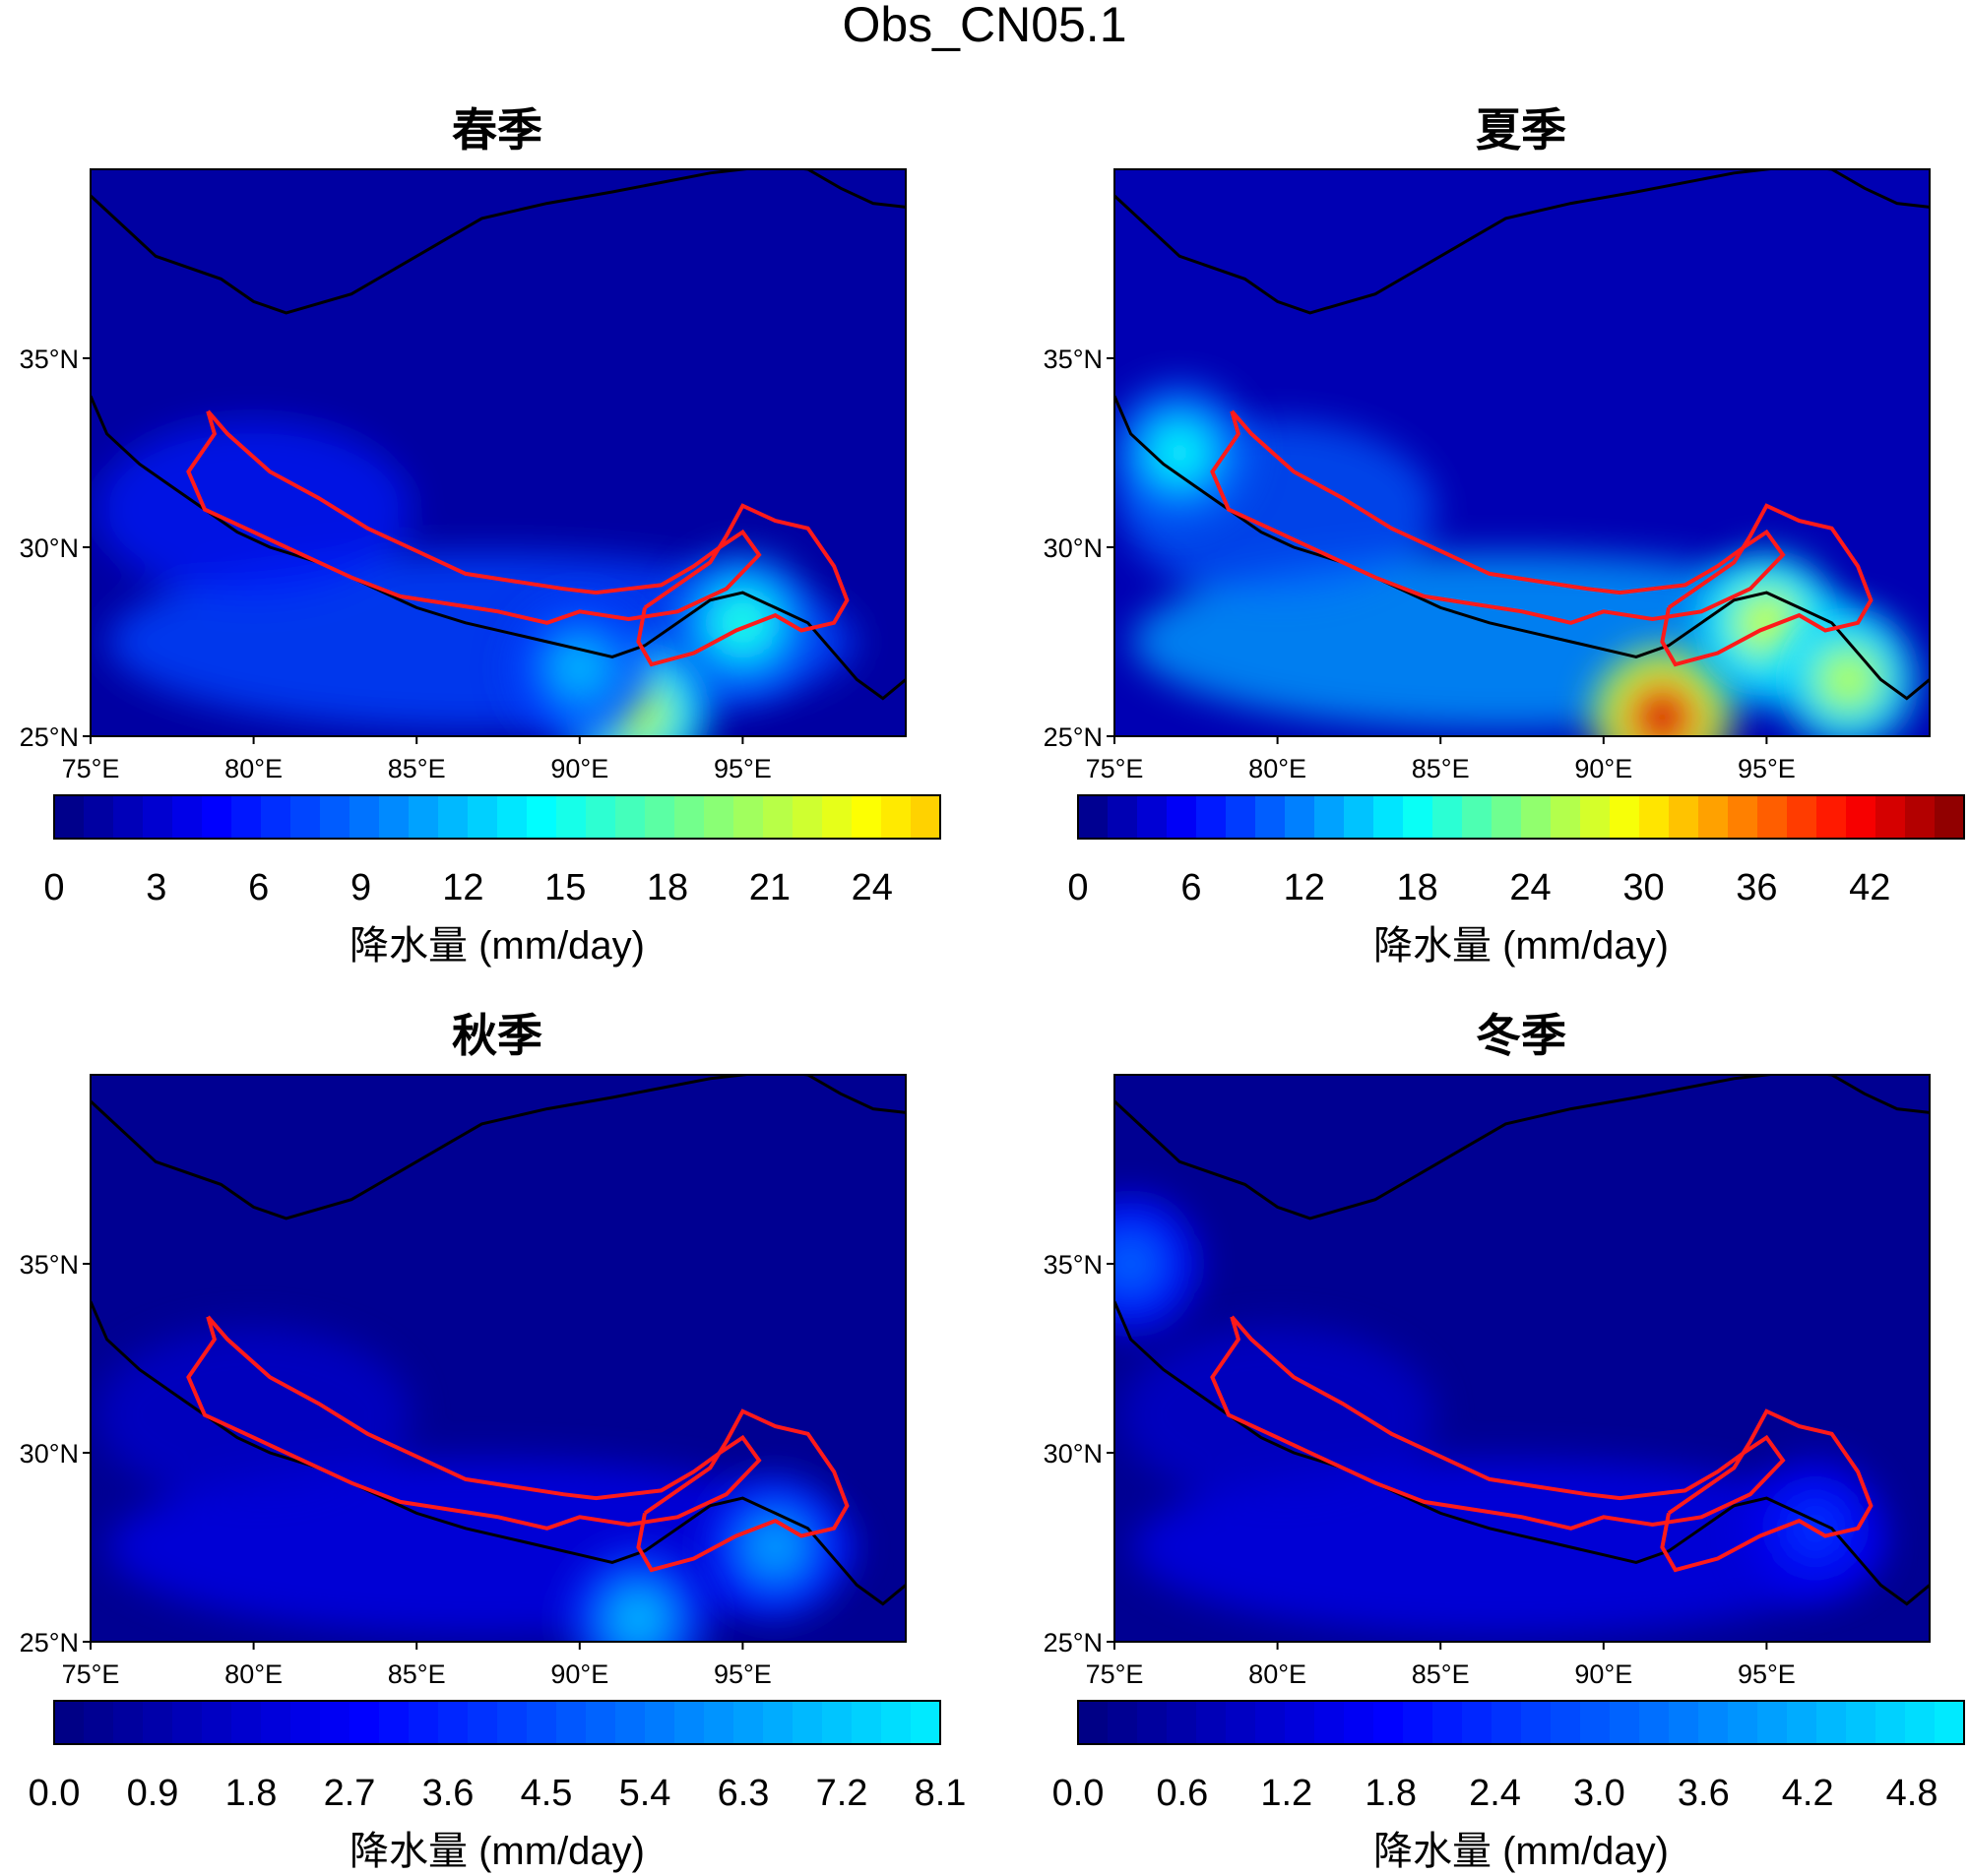 The image size is (1969, 1876). I want to click on panel-title: 秋季, so click(497, 1035).